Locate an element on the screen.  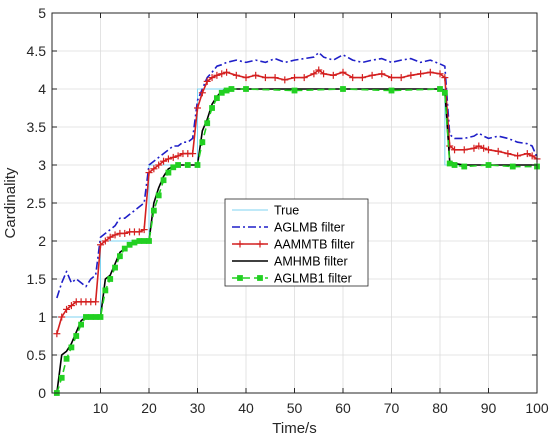
x-tick-label: 30 is located at coordinates (198, 408).